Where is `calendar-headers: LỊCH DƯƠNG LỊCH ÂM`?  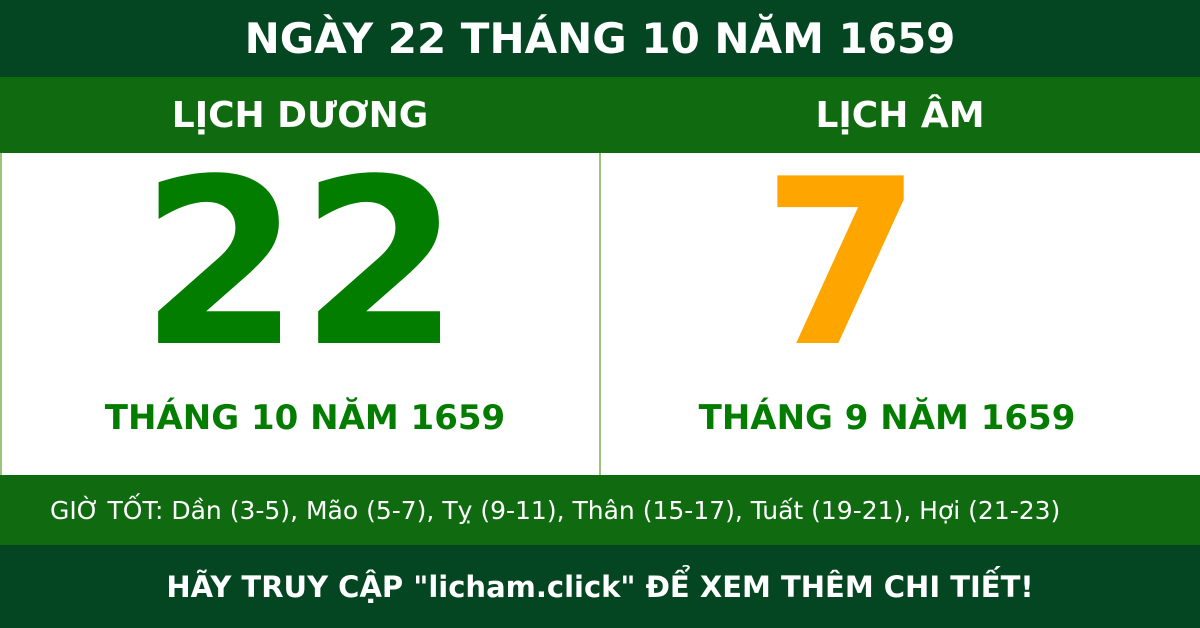 calendar-headers: LỊCH DƯƠNG LỊCH ÂM is located at coordinates (600, 115).